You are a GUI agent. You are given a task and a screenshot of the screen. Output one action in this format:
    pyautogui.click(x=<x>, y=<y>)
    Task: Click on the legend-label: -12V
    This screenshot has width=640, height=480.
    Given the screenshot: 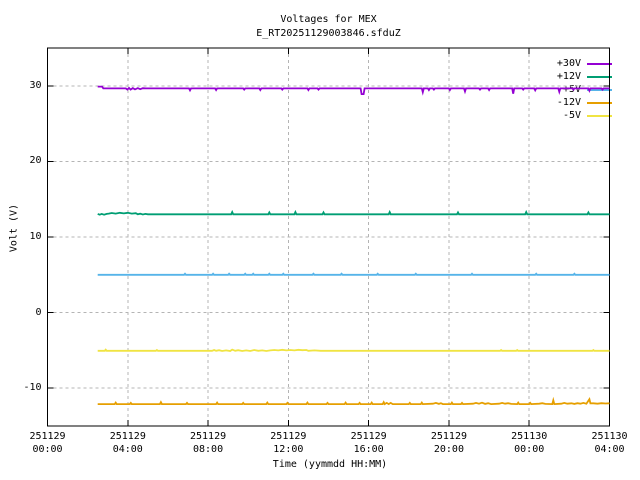 What is the action you would take?
    pyautogui.click(x=568, y=102)
    